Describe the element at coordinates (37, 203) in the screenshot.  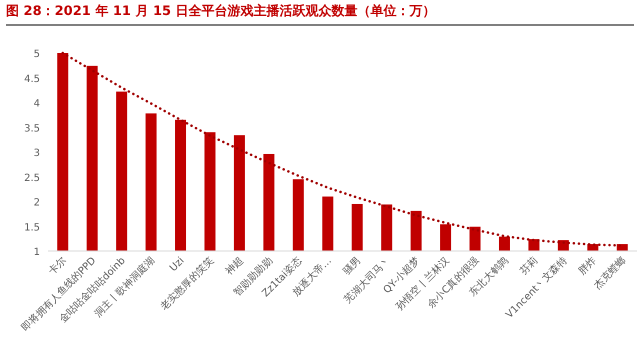
I see `y-tick-label: 2` at that location.